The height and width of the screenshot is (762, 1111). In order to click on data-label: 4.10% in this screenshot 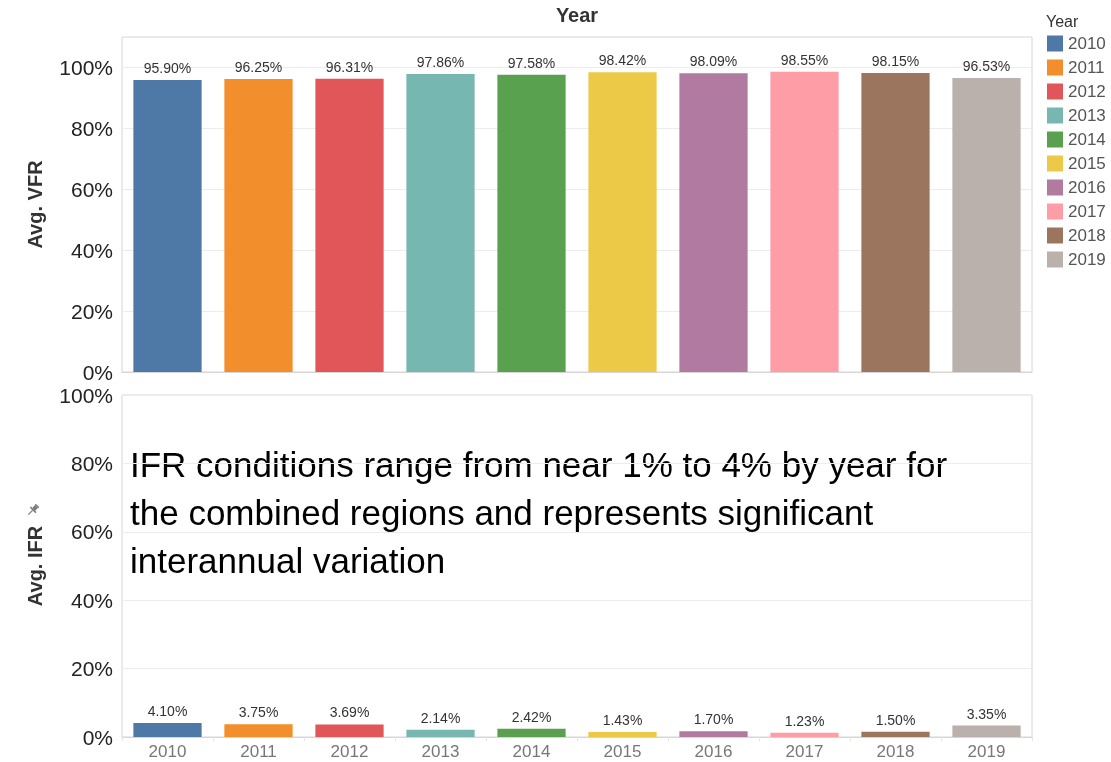, I will do `click(167, 710)`.